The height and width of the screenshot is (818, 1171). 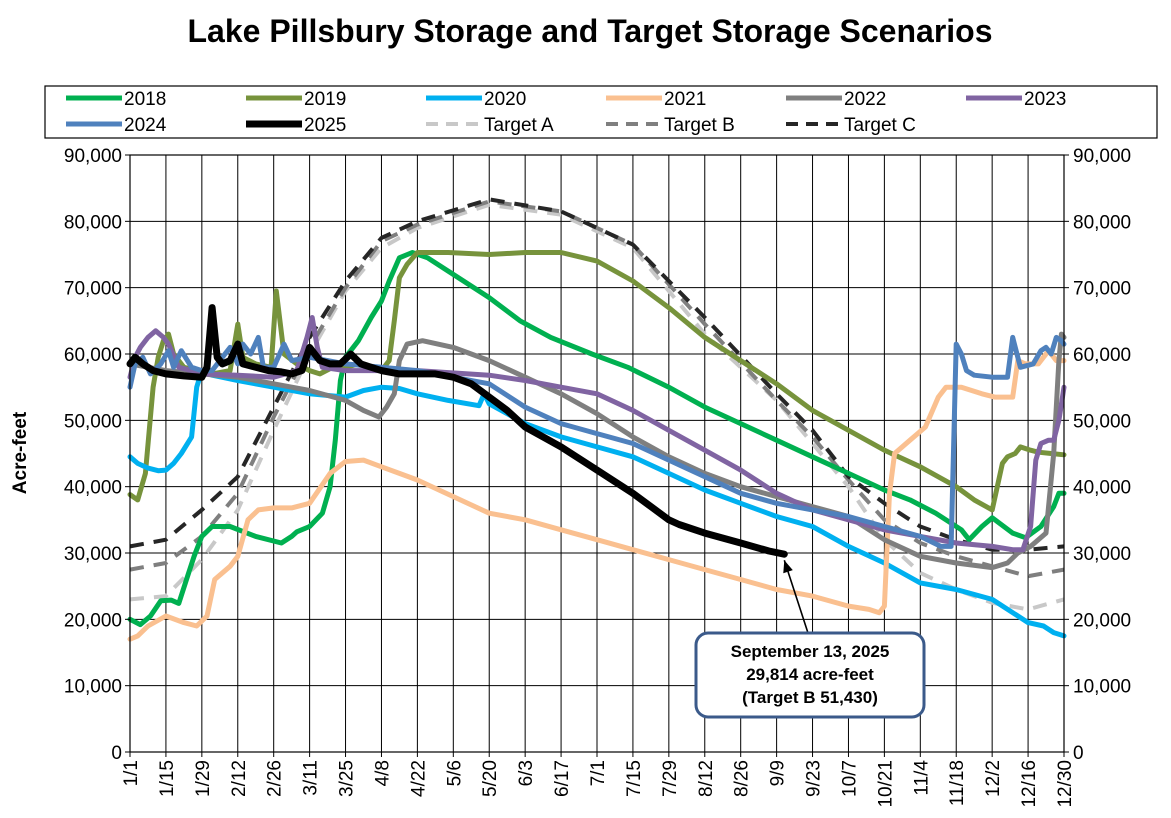 I want to click on legend-label-2018: 2018, so click(x=145, y=99).